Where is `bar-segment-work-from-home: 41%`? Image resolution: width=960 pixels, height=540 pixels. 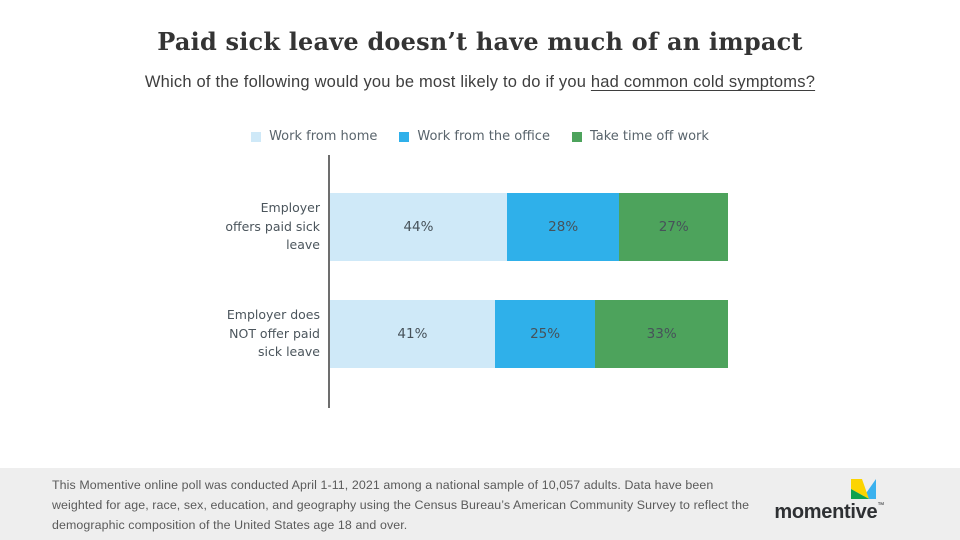 bar-segment-work-from-home: 41% is located at coordinates (412, 334).